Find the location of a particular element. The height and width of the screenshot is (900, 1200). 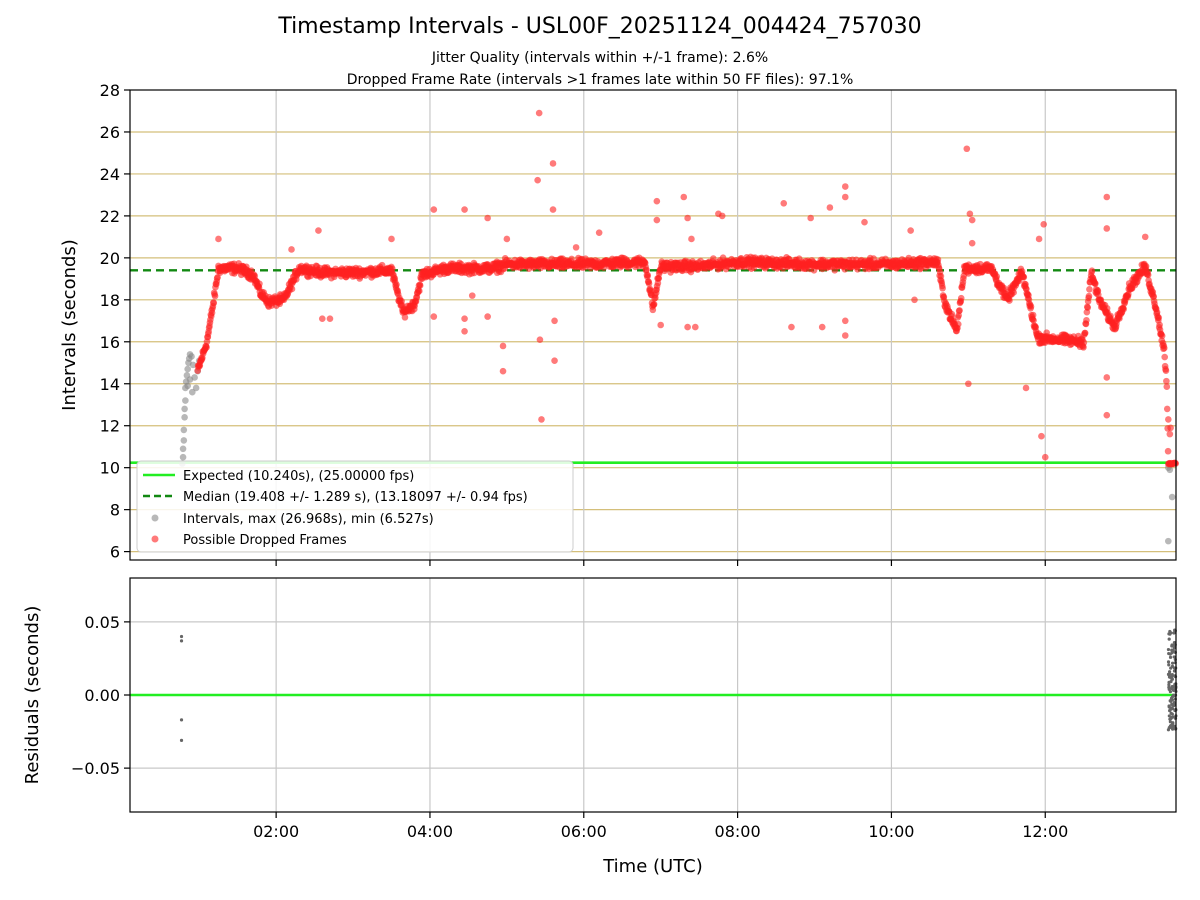

x-tick-label: 06:00 is located at coordinates (584, 831).